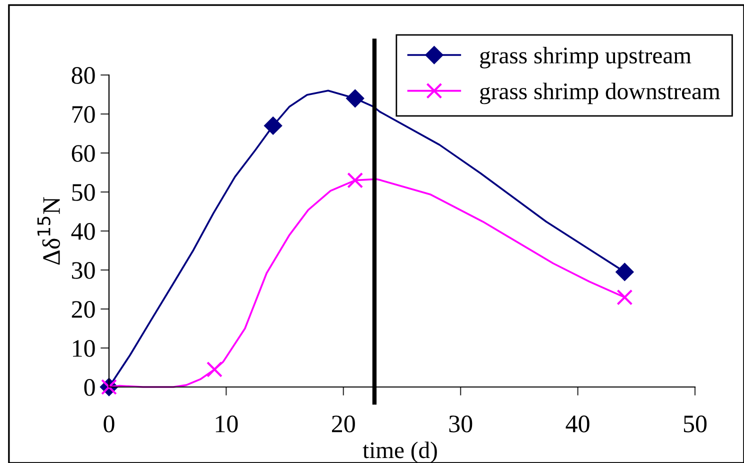  What do you see at coordinates (83, 192) in the screenshot?
I see `y-tick-label: 50` at bounding box center [83, 192].